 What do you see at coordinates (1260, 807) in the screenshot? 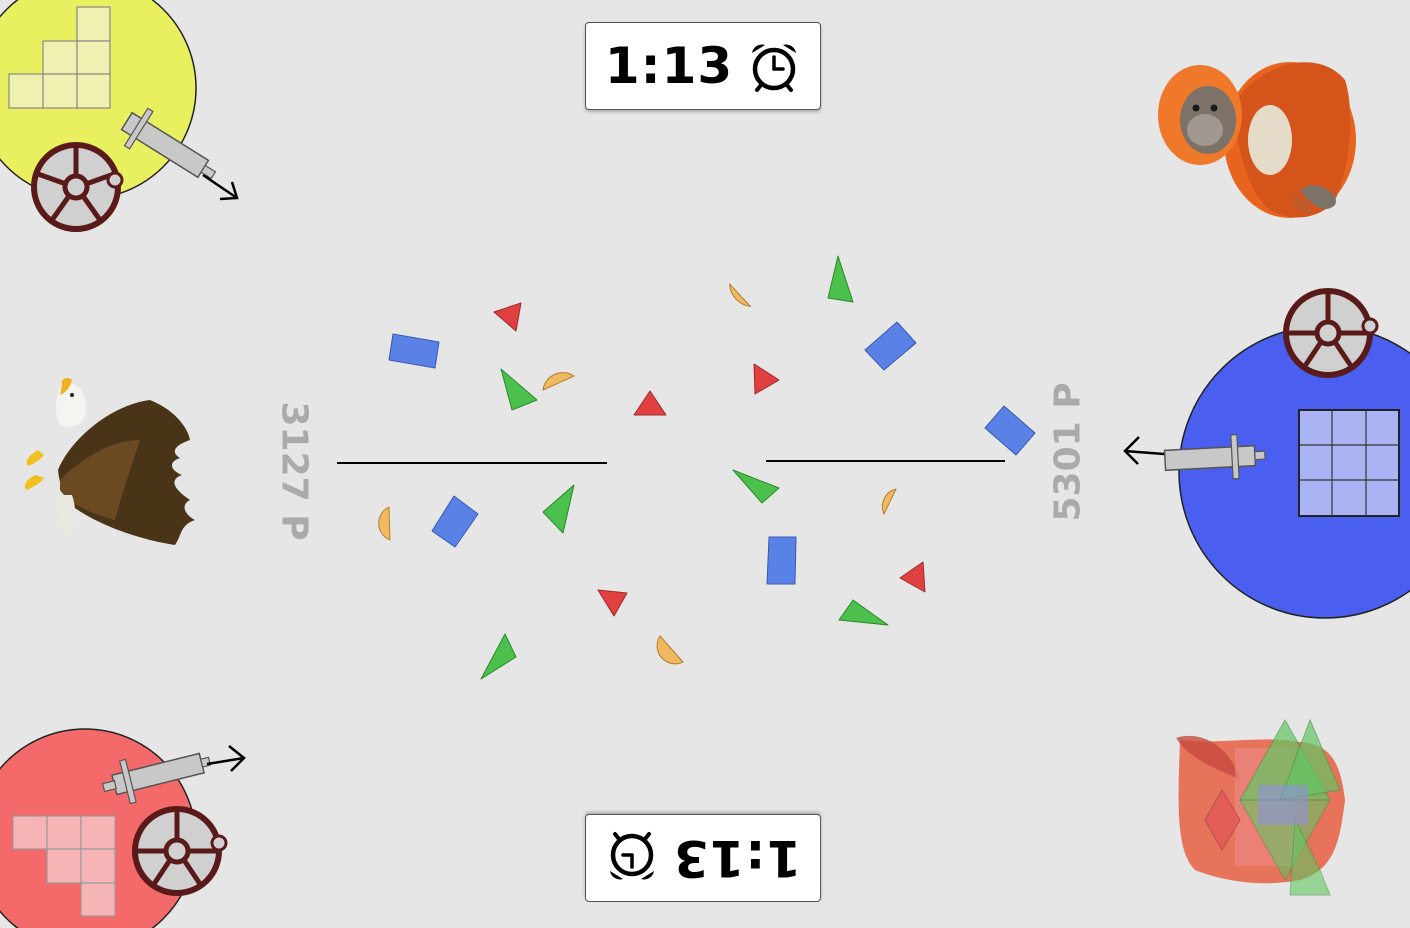
I see `fox-shapes-icon` at bounding box center [1260, 807].